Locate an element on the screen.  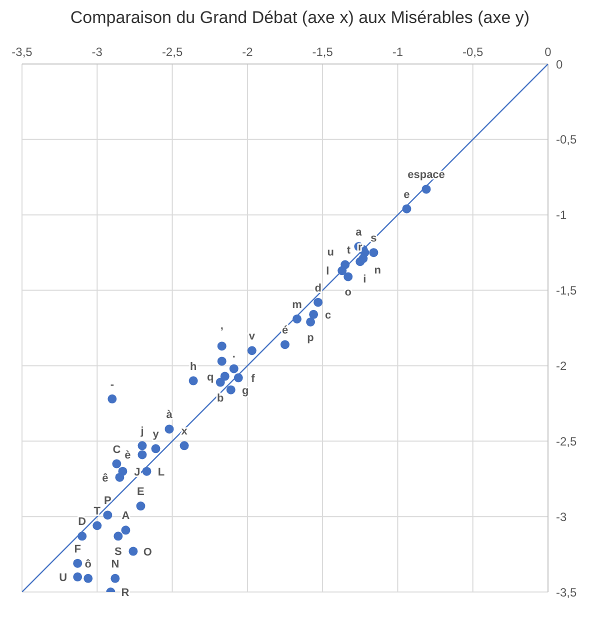
x-tick-label: -1 is located at coordinates (398, 52).